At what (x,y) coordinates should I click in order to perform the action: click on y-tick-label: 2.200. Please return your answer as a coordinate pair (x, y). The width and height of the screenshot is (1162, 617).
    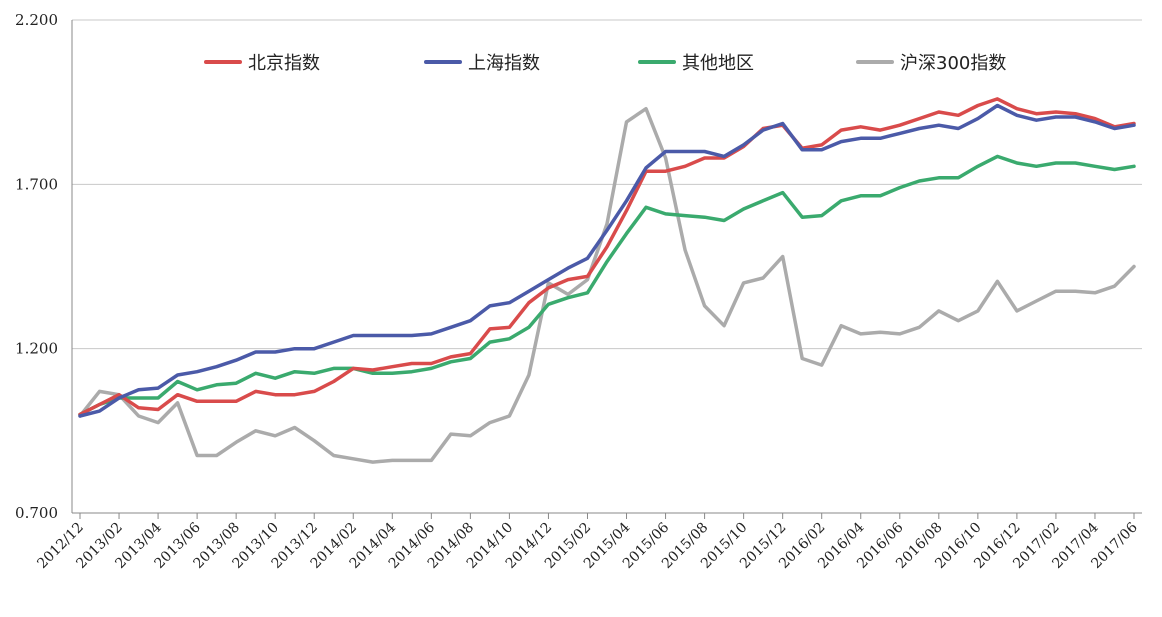
    Looking at the image, I should click on (36, 20).